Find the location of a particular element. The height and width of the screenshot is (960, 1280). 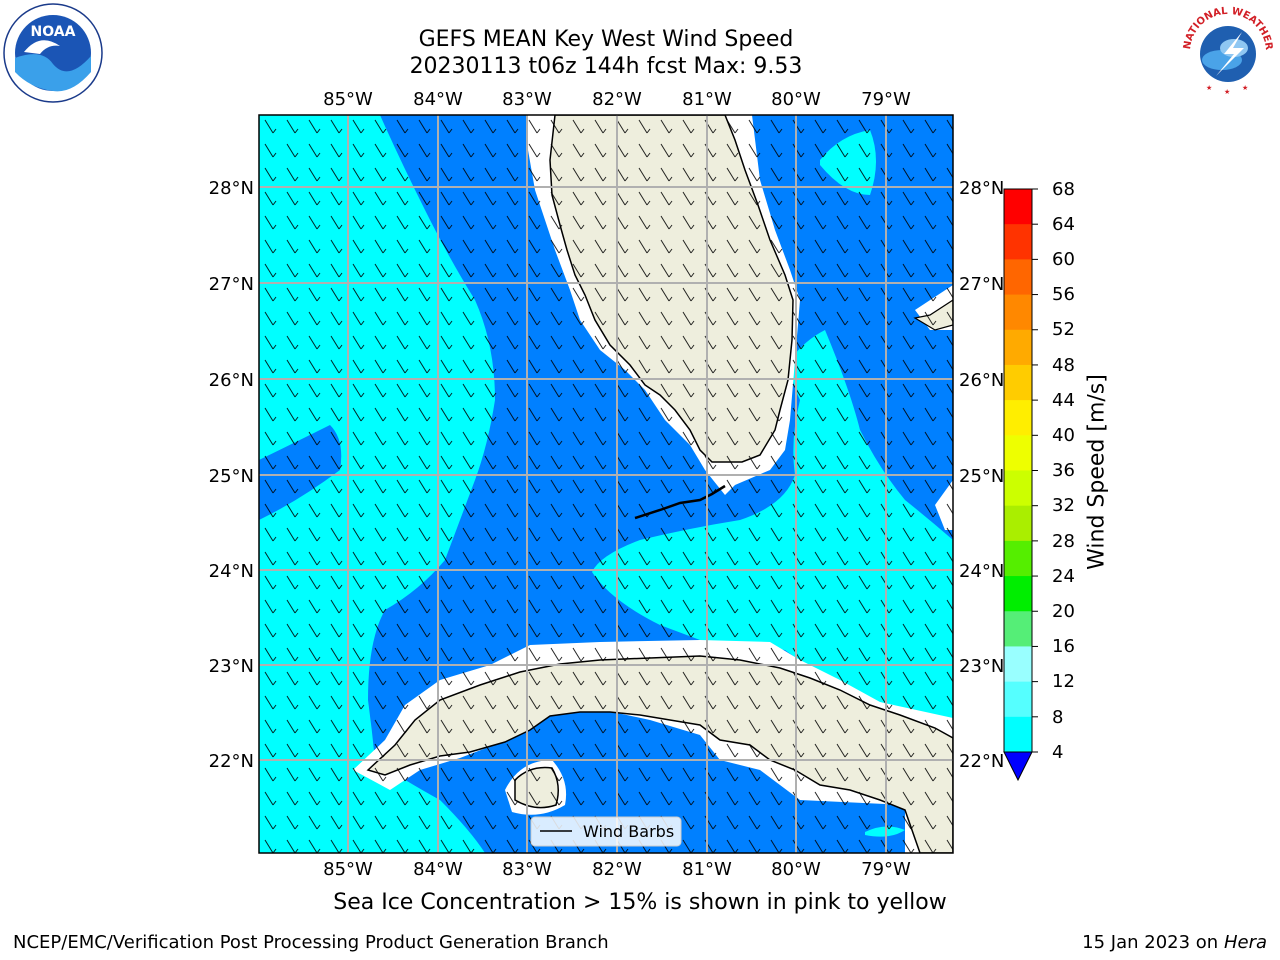

colorbar-extend-arrow is located at coordinates (1018, 766).